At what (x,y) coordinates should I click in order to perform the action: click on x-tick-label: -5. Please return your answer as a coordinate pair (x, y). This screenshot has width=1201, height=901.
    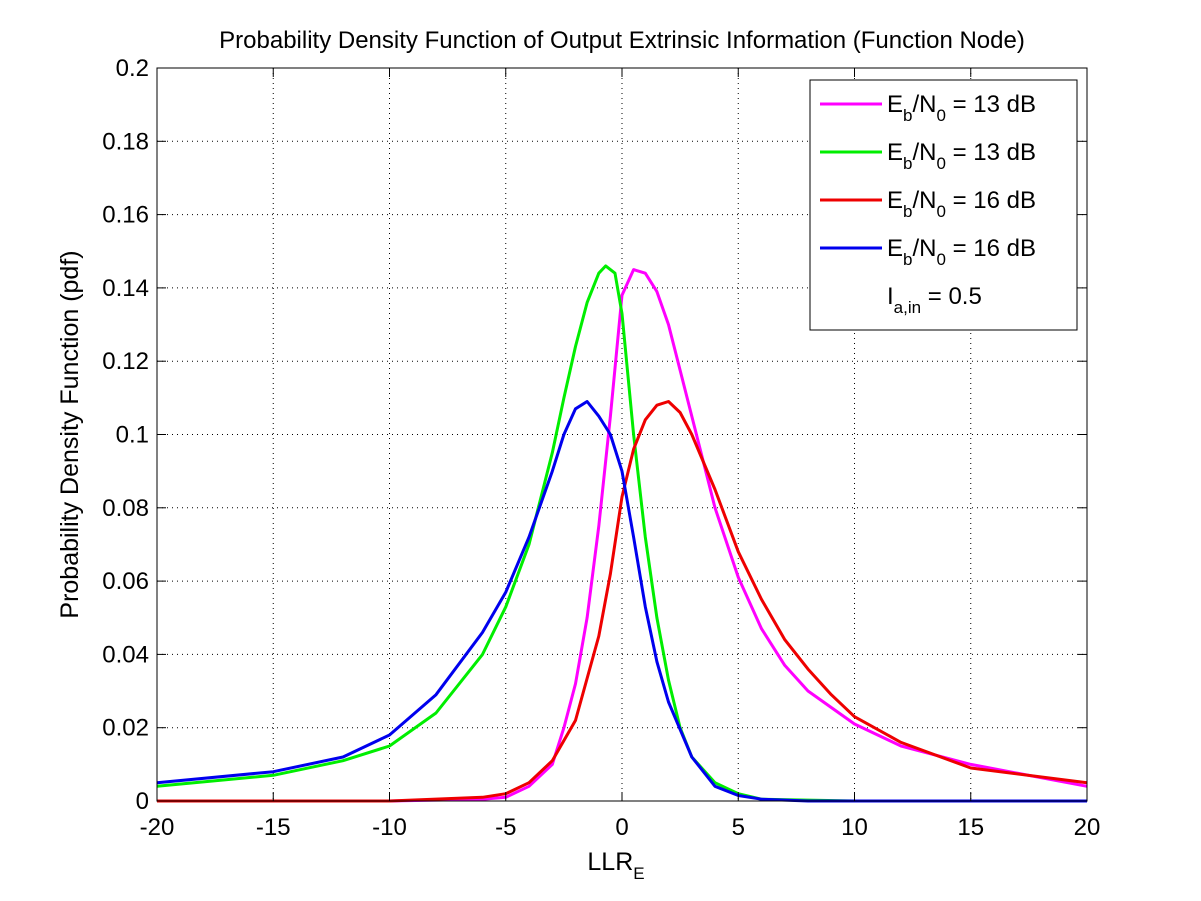
    Looking at the image, I should click on (505, 827).